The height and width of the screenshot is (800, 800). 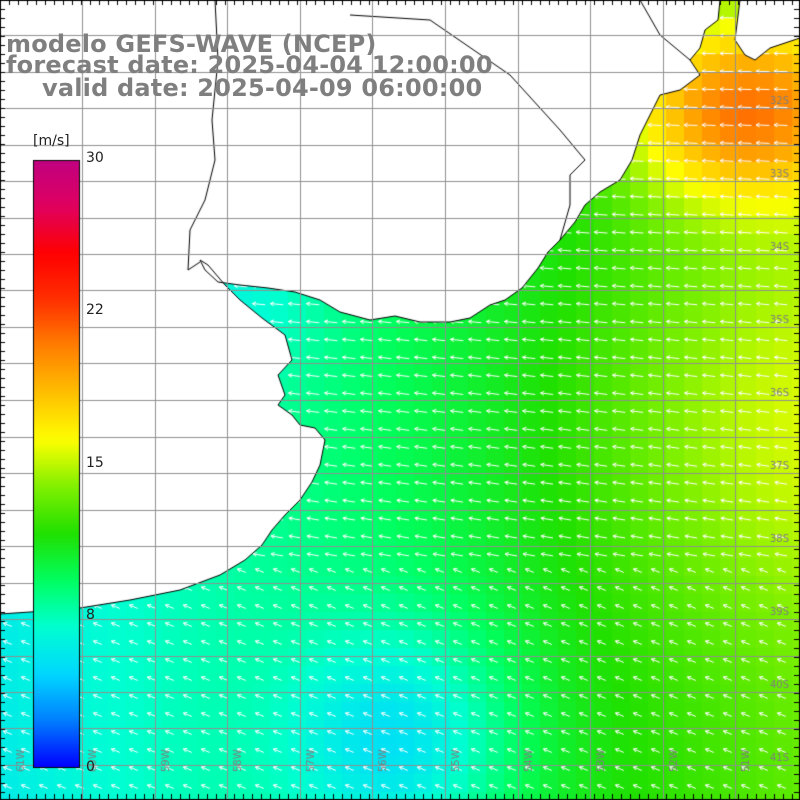 What do you see at coordinates (90, 615) in the screenshot?
I see `colorbar-tick-label: 8` at bounding box center [90, 615].